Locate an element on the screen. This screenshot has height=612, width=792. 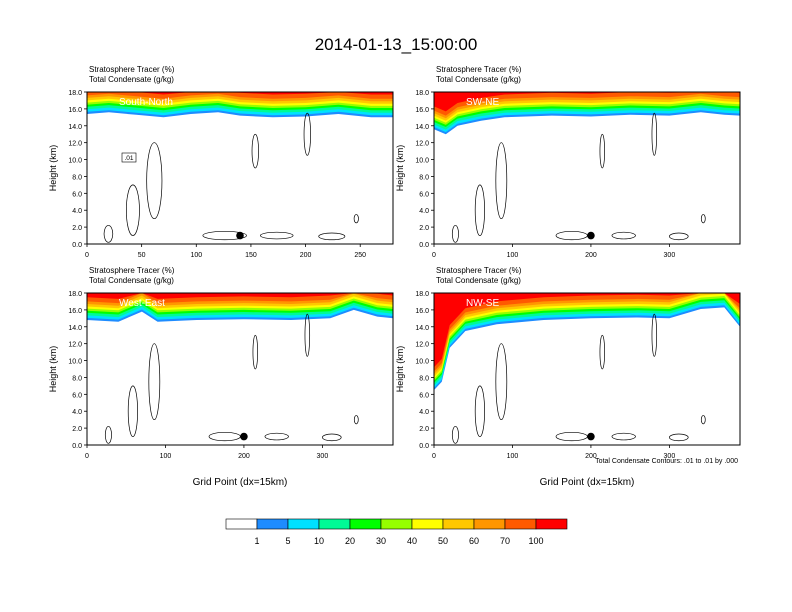
figure-title: 2014-01-13_15:00:00 is located at coordinates (396, 44).